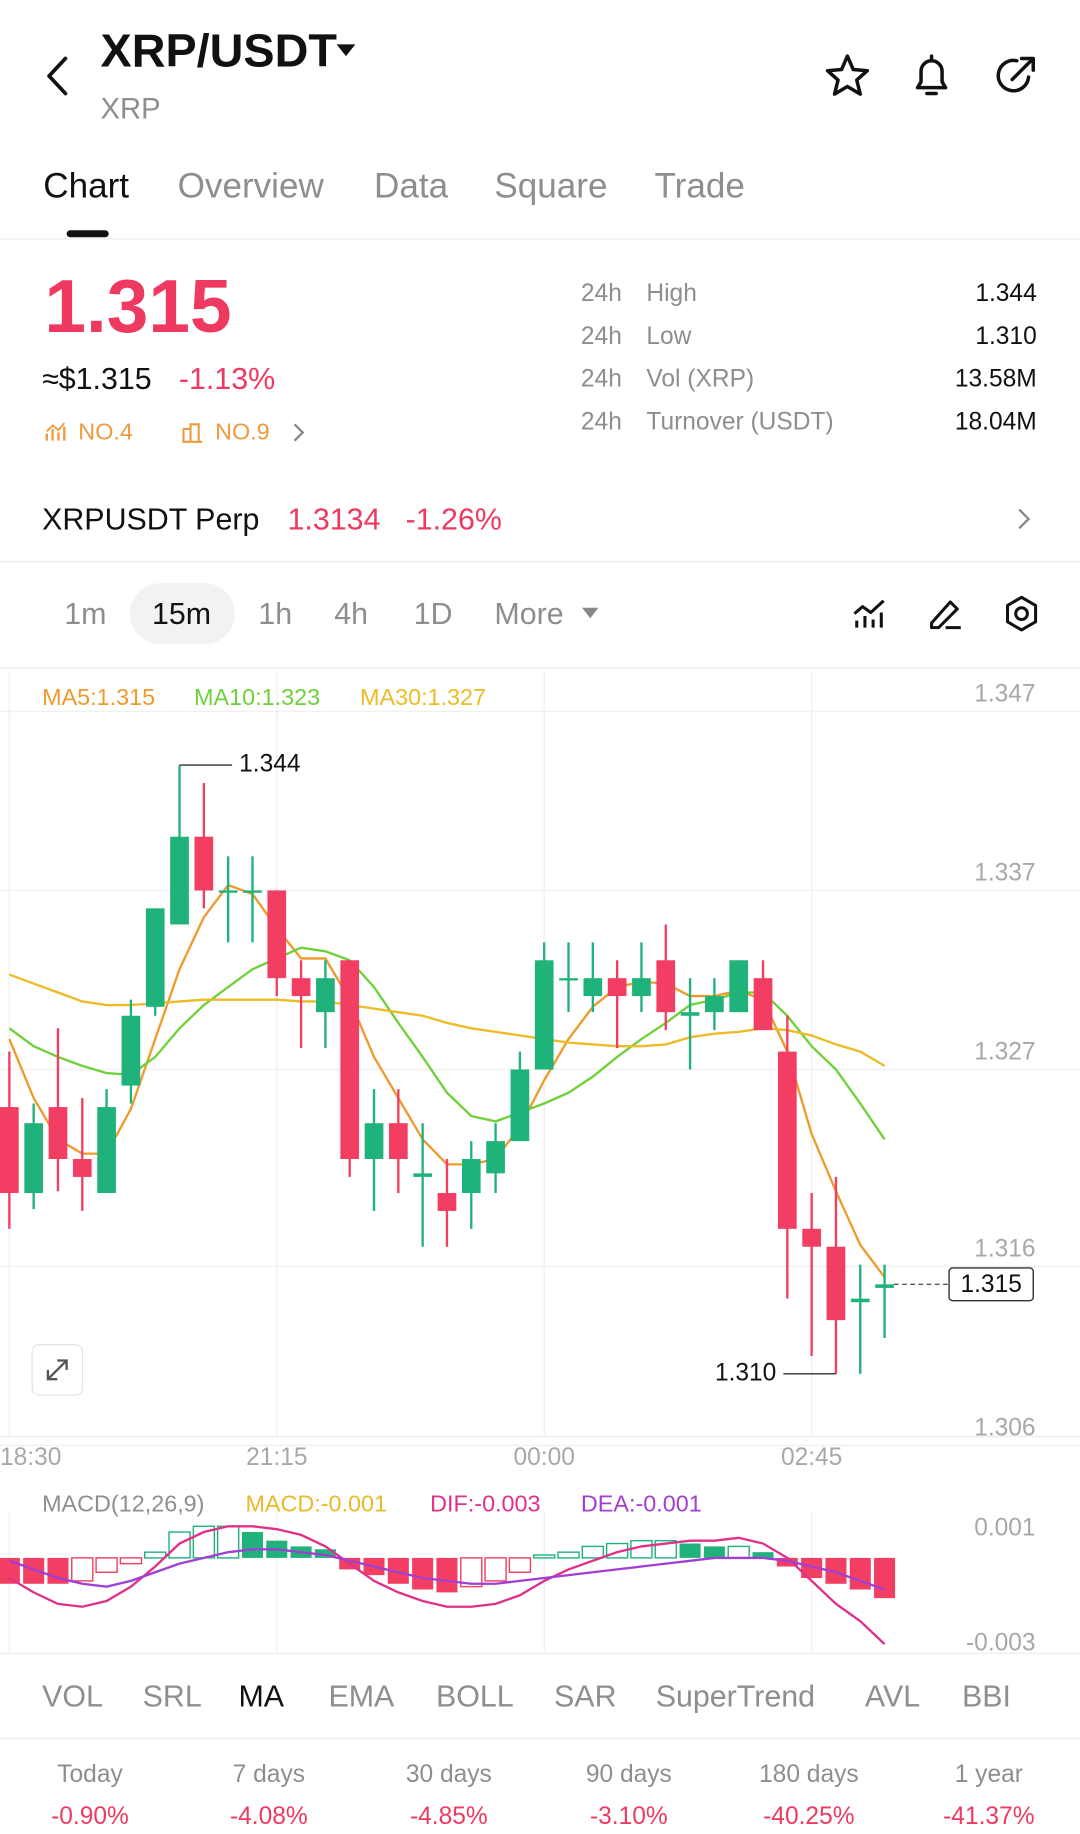 This screenshot has height=1834, width=1080. What do you see at coordinates (892, 1696) in the screenshot?
I see `indicator-tab: AVL` at bounding box center [892, 1696].